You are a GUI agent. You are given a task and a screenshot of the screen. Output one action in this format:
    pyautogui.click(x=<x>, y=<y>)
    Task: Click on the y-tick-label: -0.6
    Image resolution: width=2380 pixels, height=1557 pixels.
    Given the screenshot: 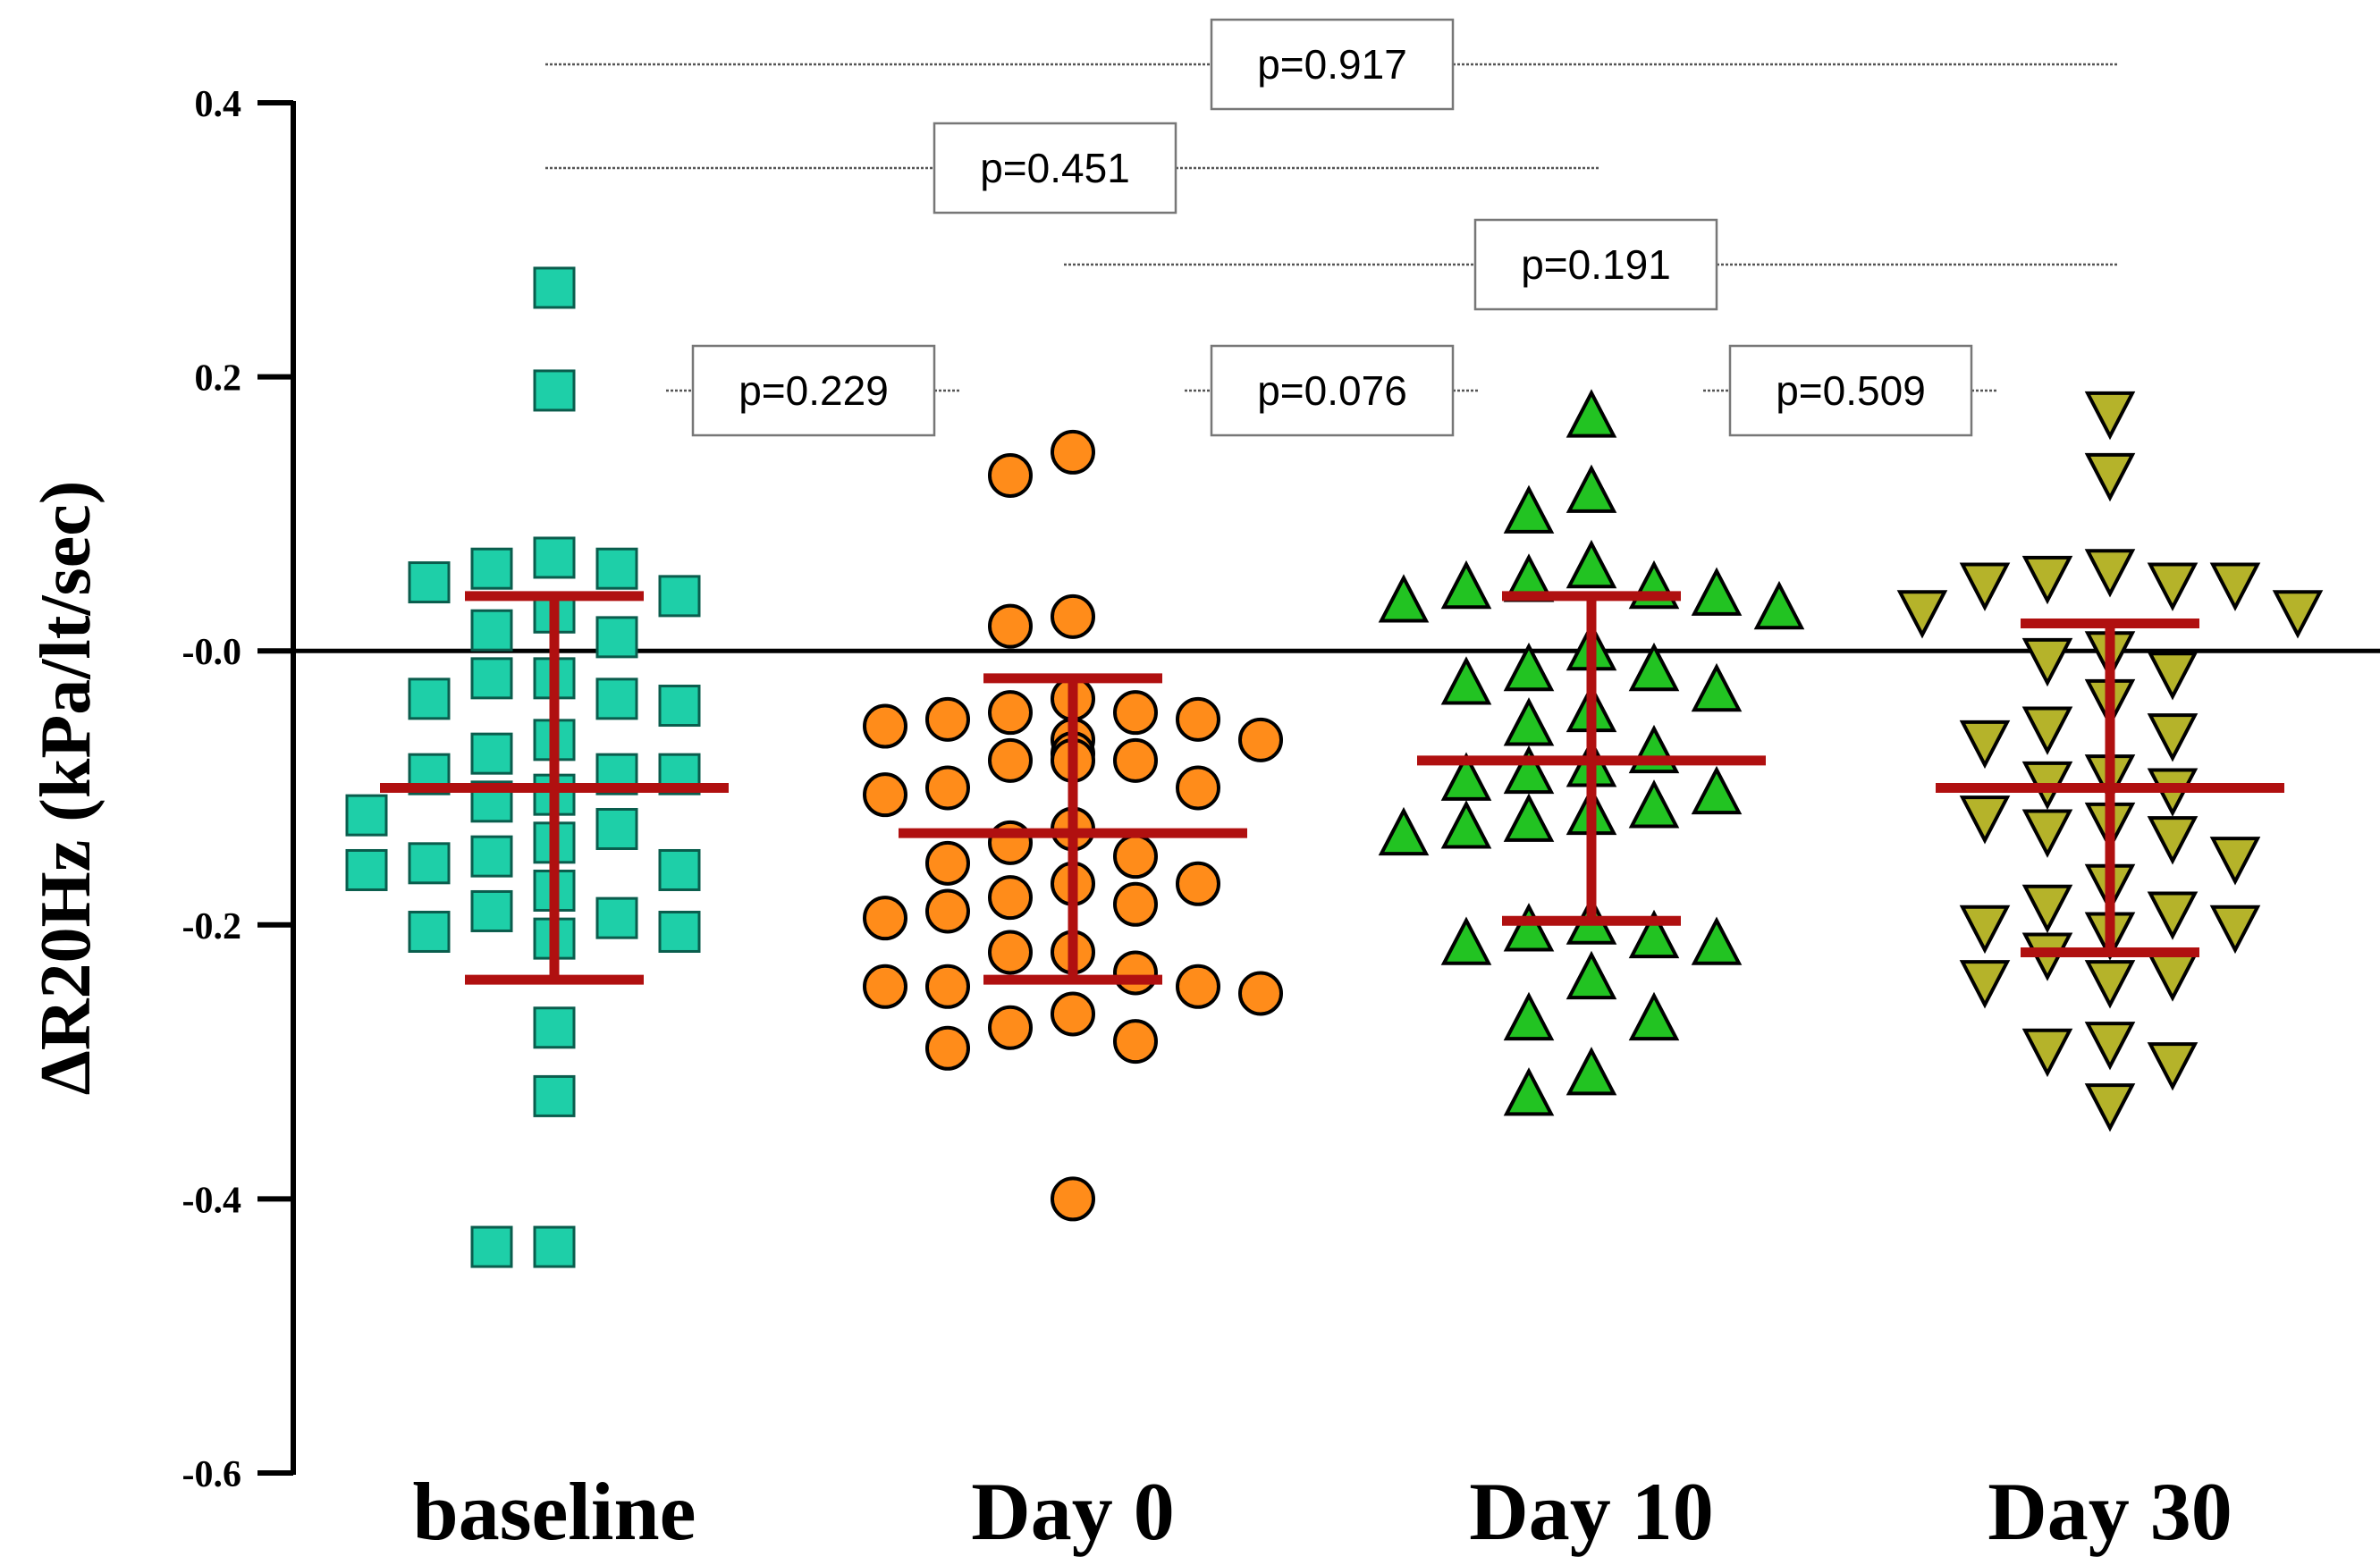 What is the action you would take?
    pyautogui.click(x=212, y=1474)
    